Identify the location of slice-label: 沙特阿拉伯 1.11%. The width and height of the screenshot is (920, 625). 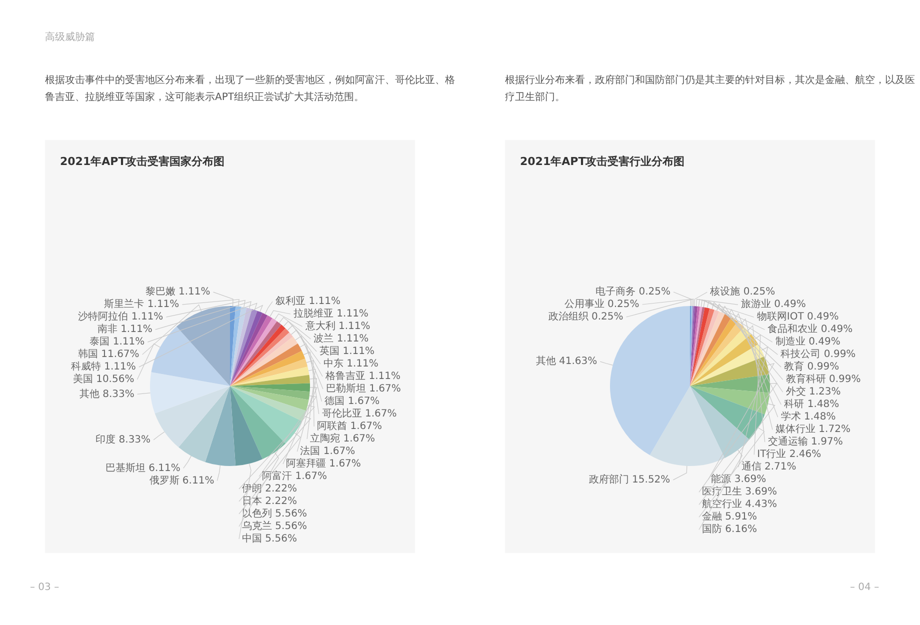
(121, 316).